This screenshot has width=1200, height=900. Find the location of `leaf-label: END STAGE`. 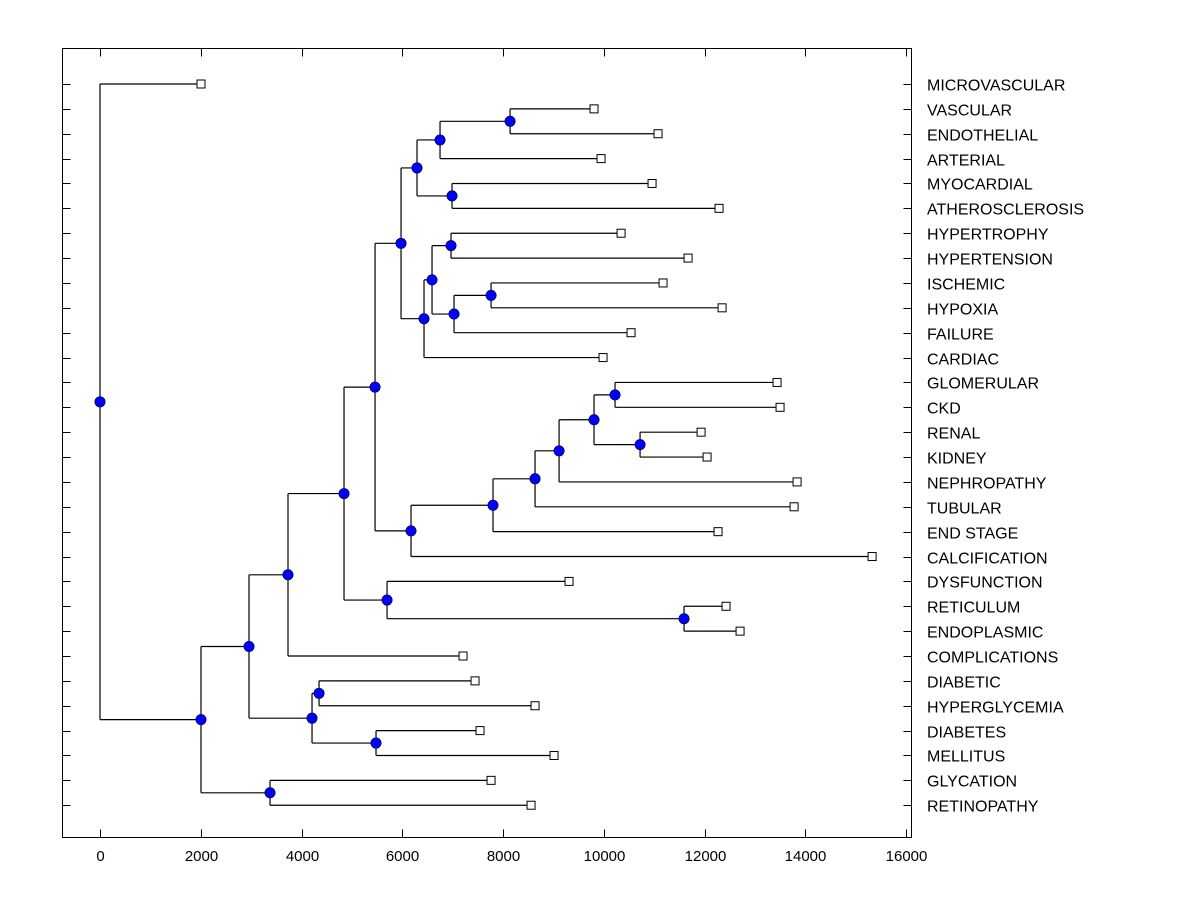

leaf-label: END STAGE is located at coordinates (972, 534).